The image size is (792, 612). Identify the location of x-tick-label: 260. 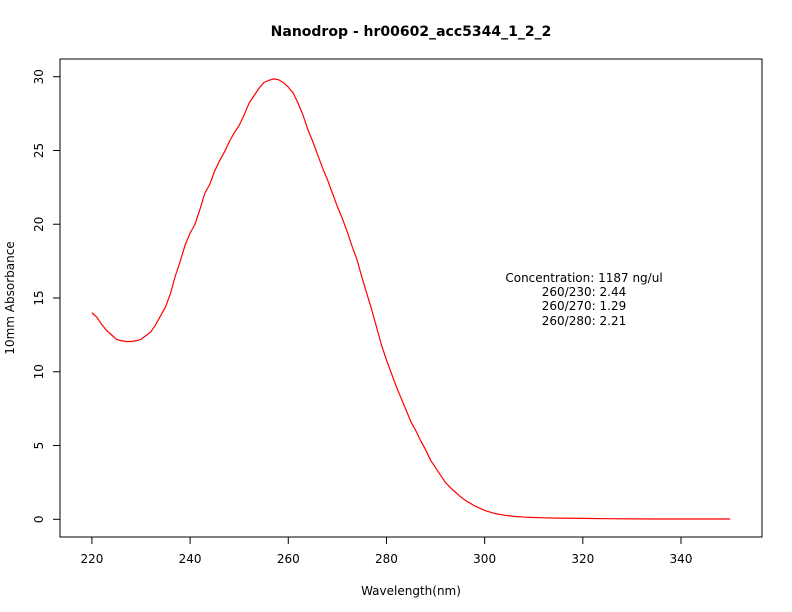
(288, 559).